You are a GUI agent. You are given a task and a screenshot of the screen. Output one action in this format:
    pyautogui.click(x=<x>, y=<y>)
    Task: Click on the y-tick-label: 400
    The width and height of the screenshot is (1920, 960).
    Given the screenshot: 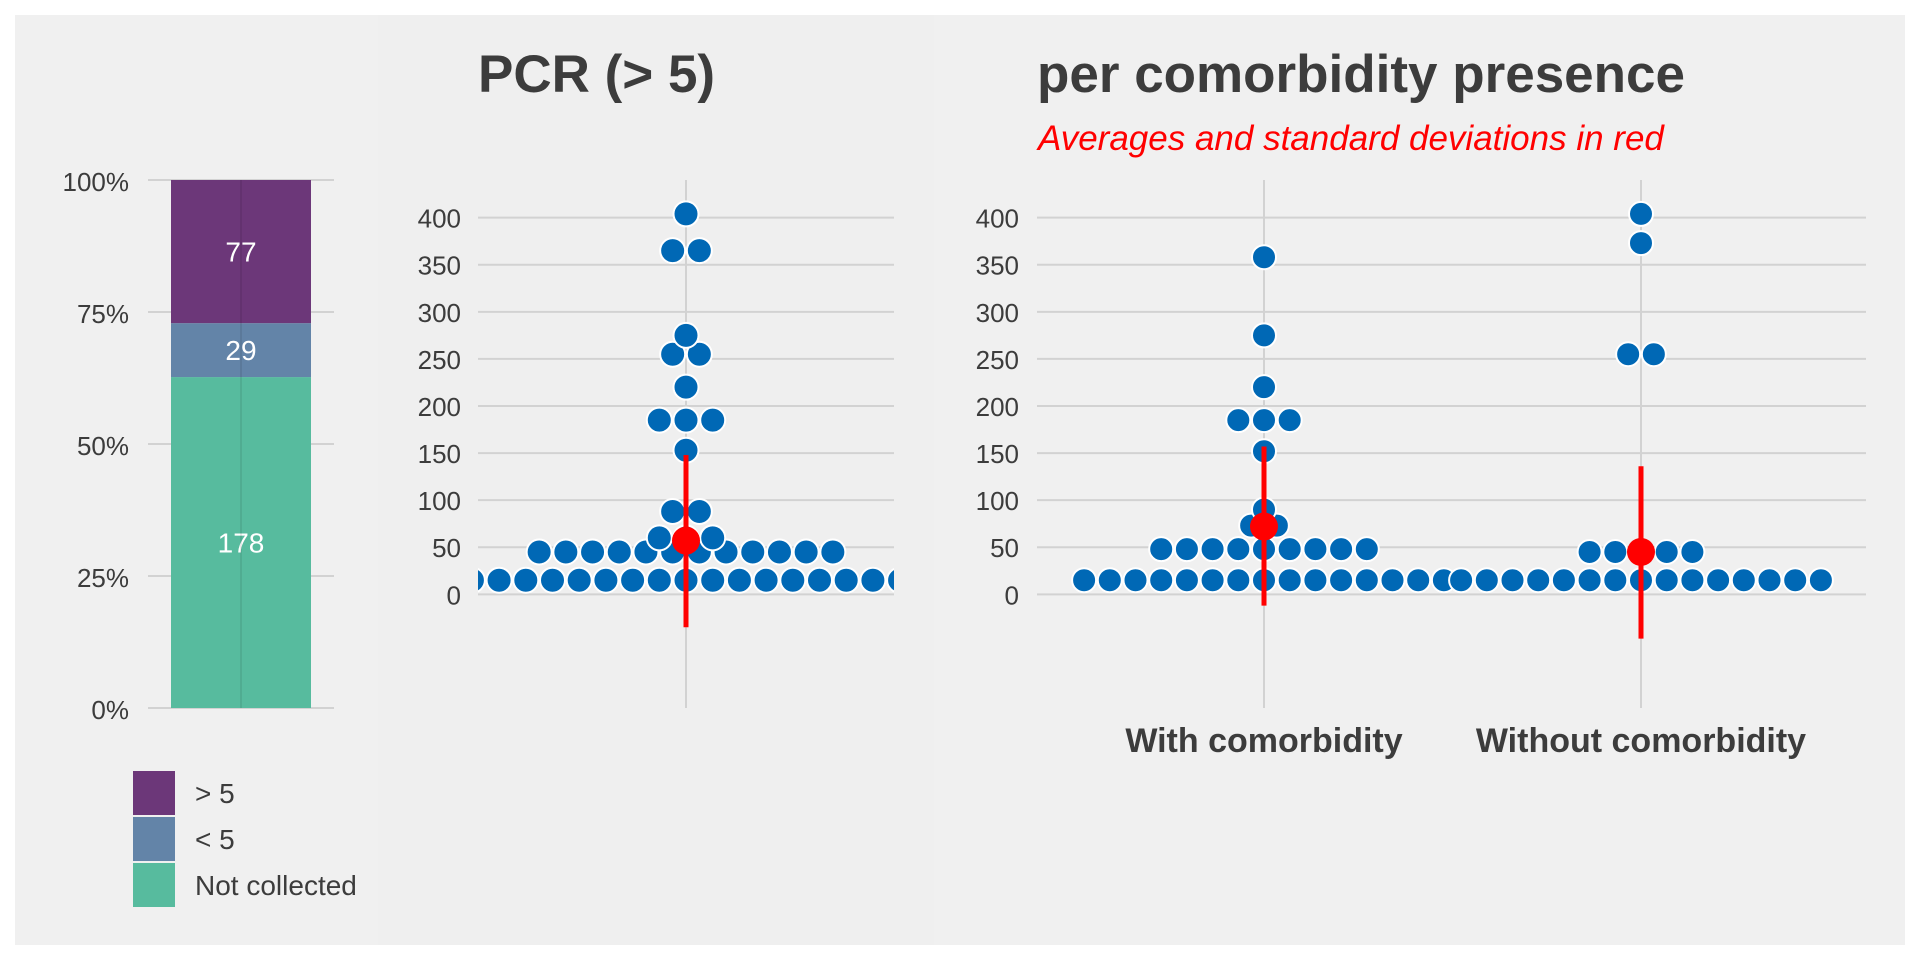 What is the action you would take?
    pyautogui.click(x=439, y=219)
    